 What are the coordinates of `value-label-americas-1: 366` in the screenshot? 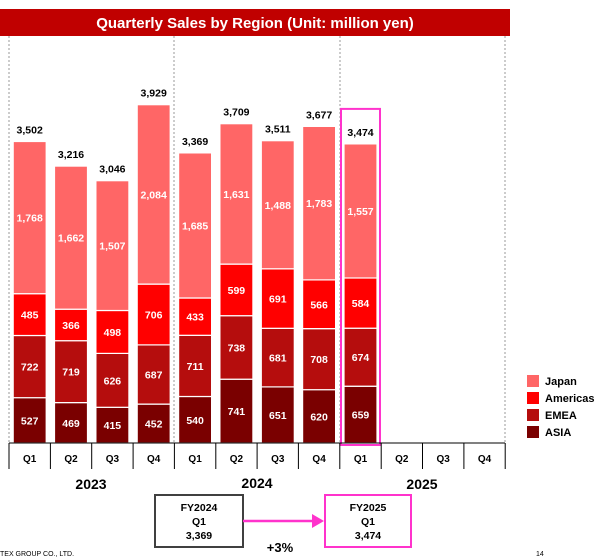 It's located at (71, 326).